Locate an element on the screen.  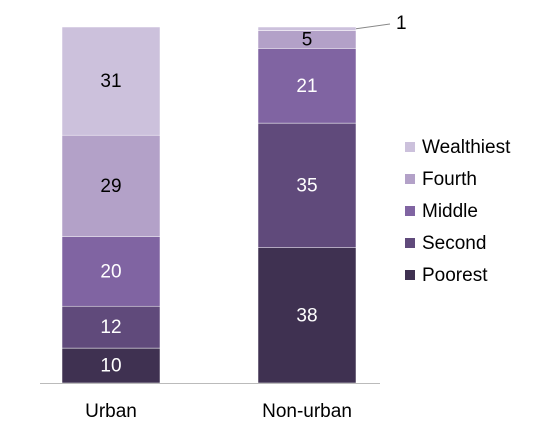
data-label: 38 is located at coordinates (306, 315).